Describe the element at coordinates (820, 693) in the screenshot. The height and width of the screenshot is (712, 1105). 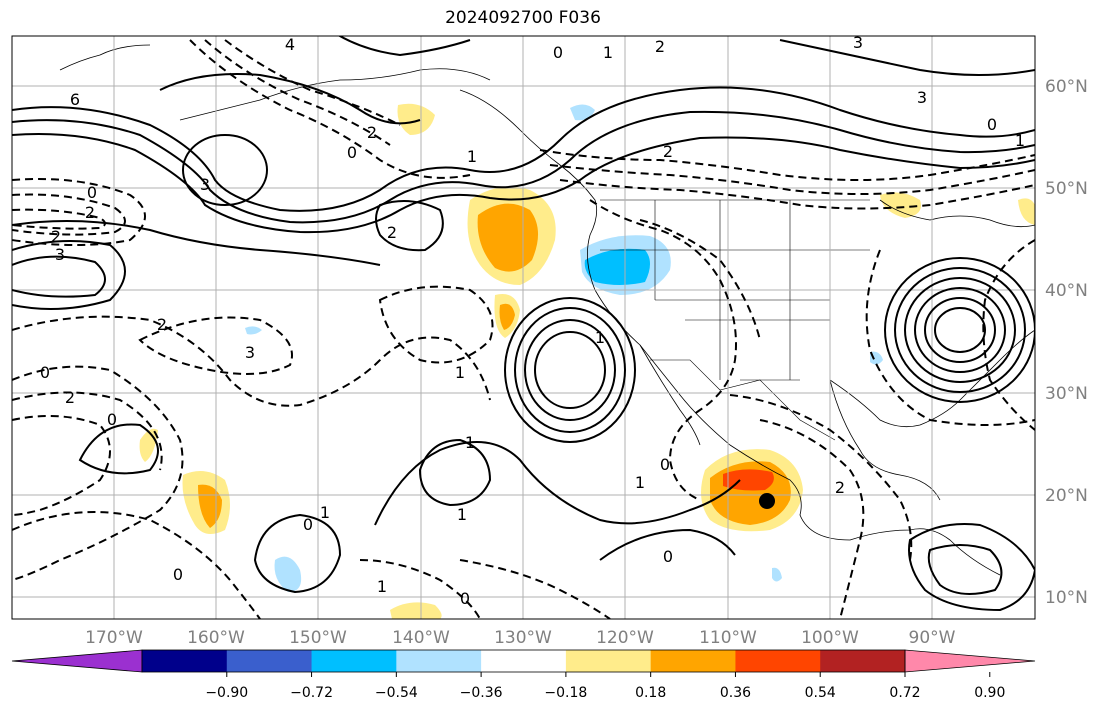
I see `colorbar-tick-label: 0.54` at that location.